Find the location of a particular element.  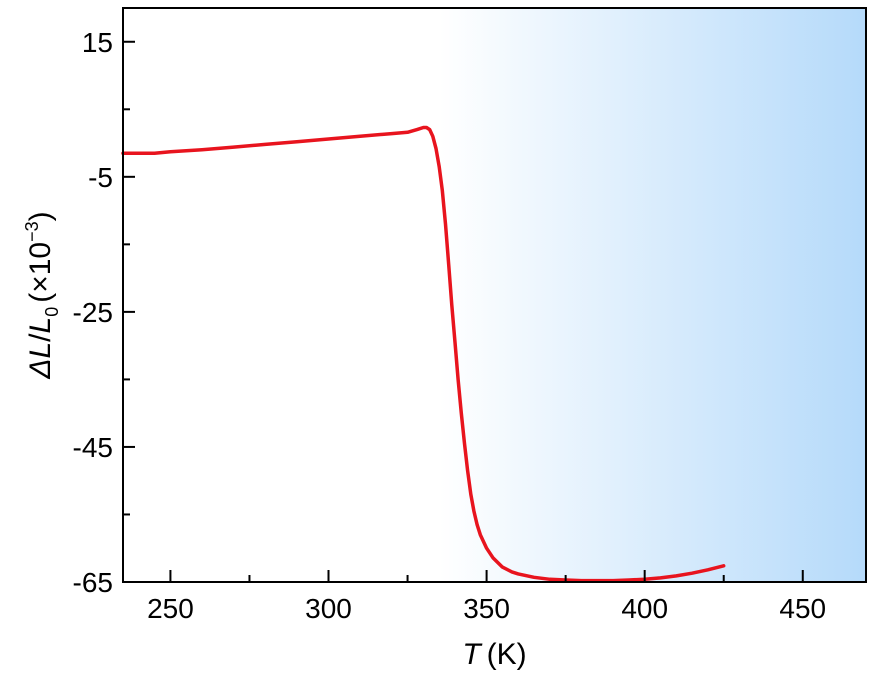

y-axis-label-unit-close: ) is located at coordinates (40, 216).